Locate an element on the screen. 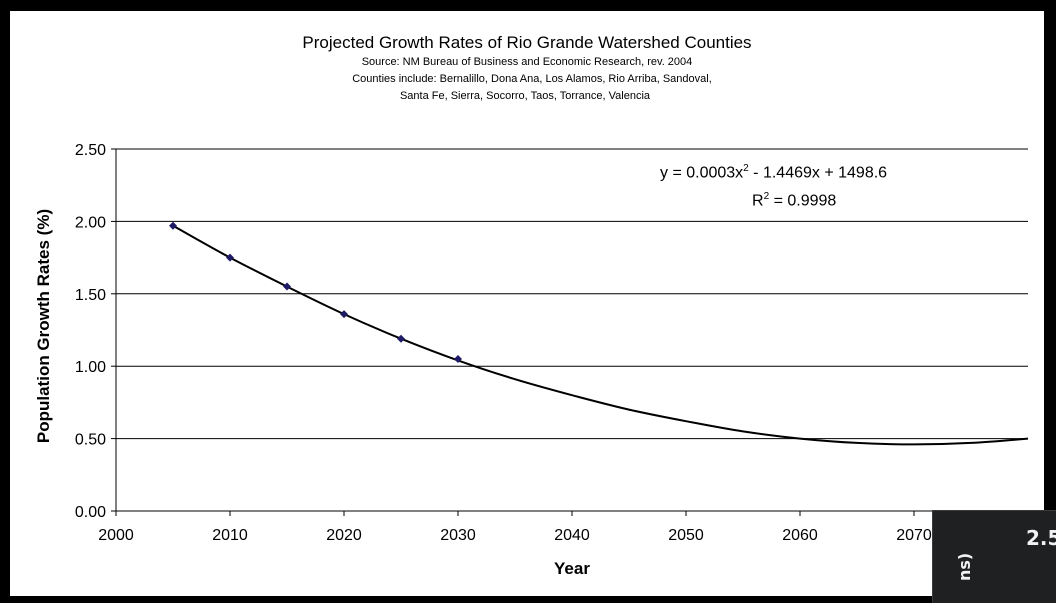 This screenshot has height=603, width=1056. y-axis-label: Population Growth Rates (%) is located at coordinates (43, 326).